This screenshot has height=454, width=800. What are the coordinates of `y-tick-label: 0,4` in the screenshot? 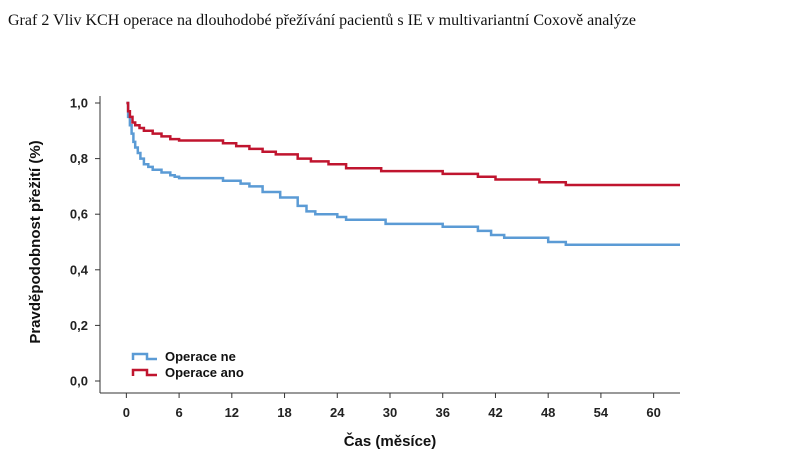 It's located at (79, 269).